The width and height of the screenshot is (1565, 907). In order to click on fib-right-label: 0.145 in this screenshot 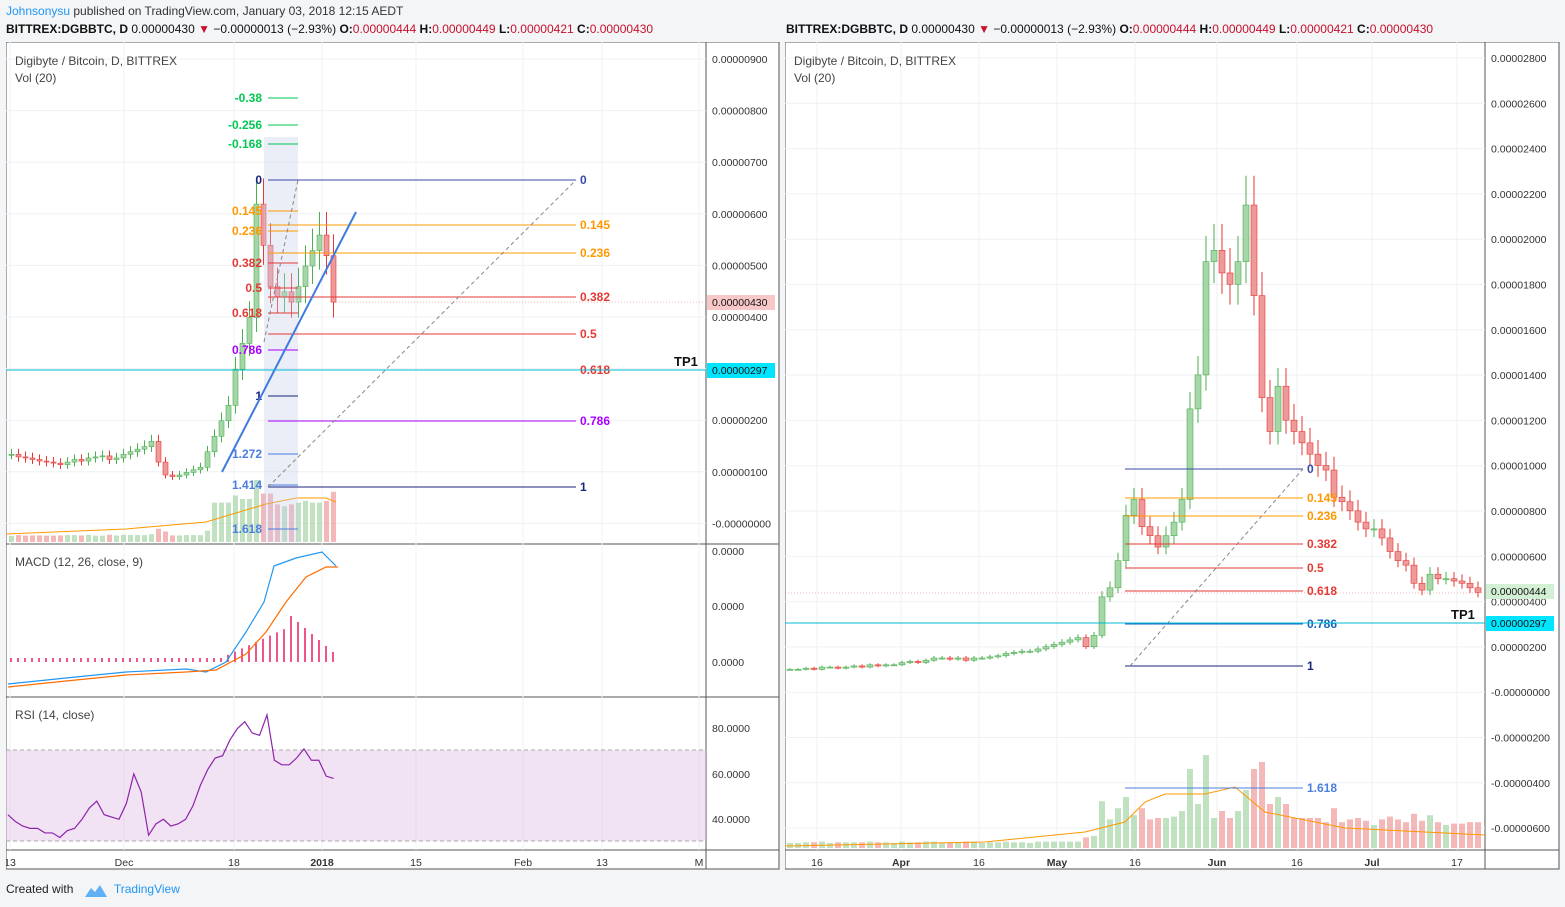, I will do `click(595, 225)`.